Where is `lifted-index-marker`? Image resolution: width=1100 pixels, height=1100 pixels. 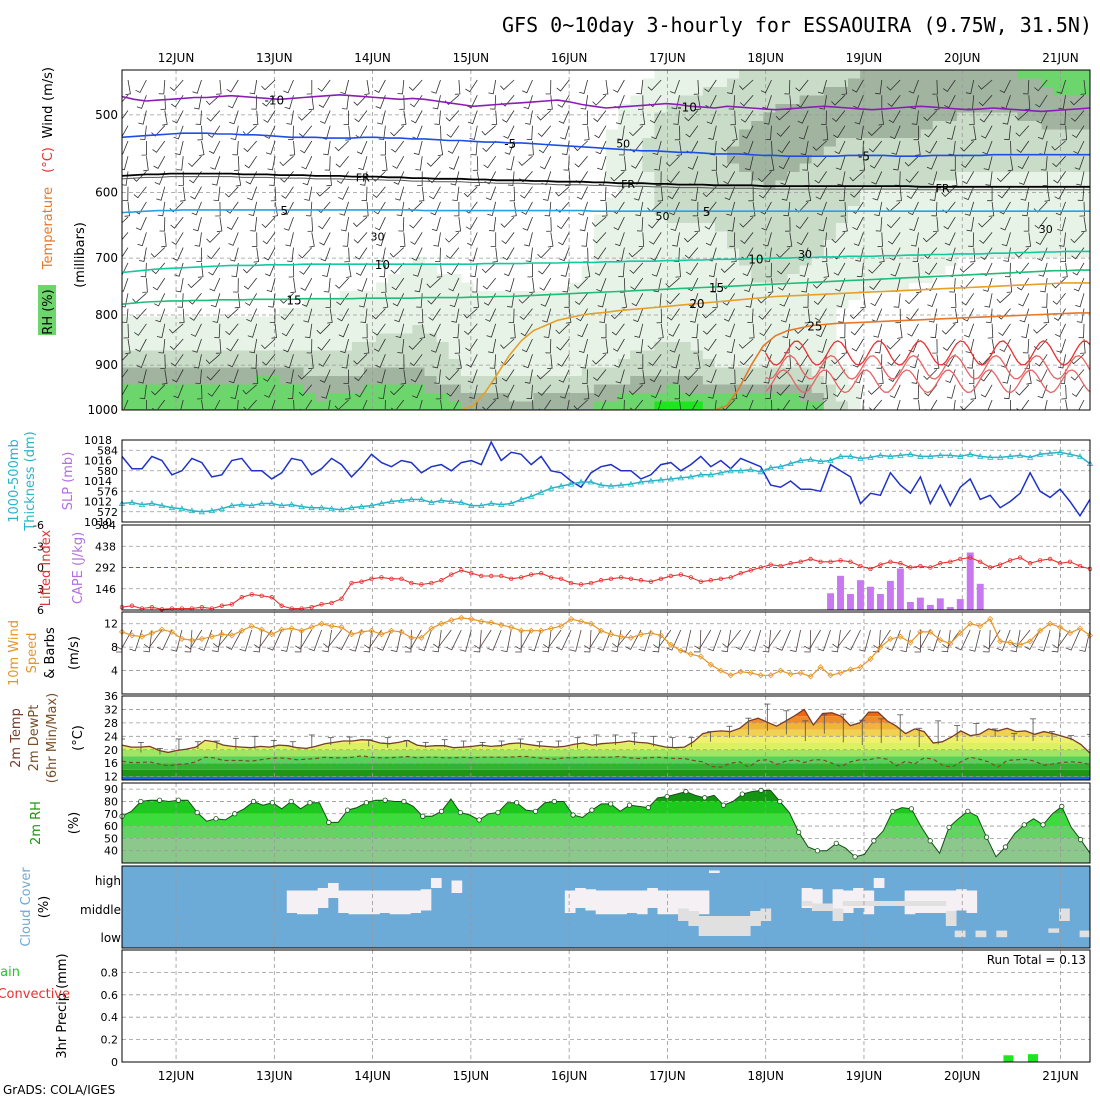 lifted-index-marker is located at coordinates (221, 605).